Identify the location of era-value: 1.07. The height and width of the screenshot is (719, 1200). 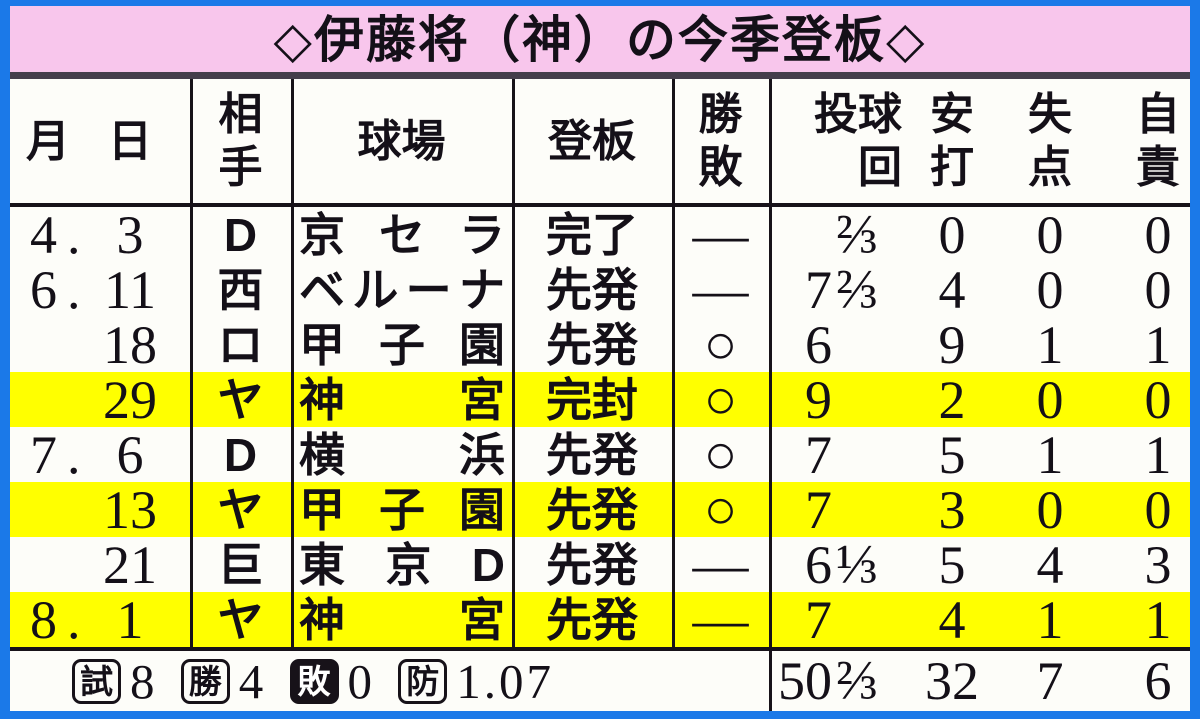
(505, 681).